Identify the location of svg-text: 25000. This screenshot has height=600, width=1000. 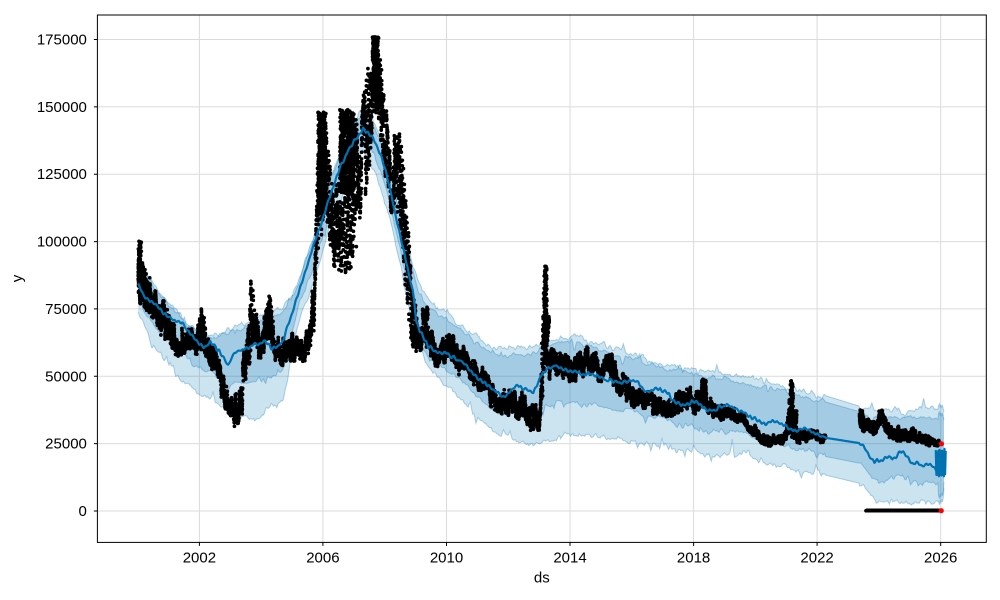
(66, 444).